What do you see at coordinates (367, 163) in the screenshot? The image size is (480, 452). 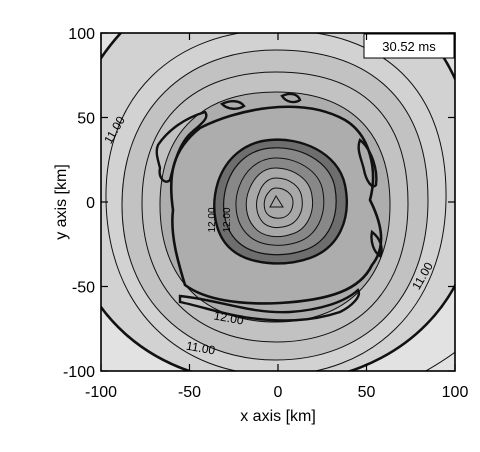 I see `blob-right` at bounding box center [367, 163].